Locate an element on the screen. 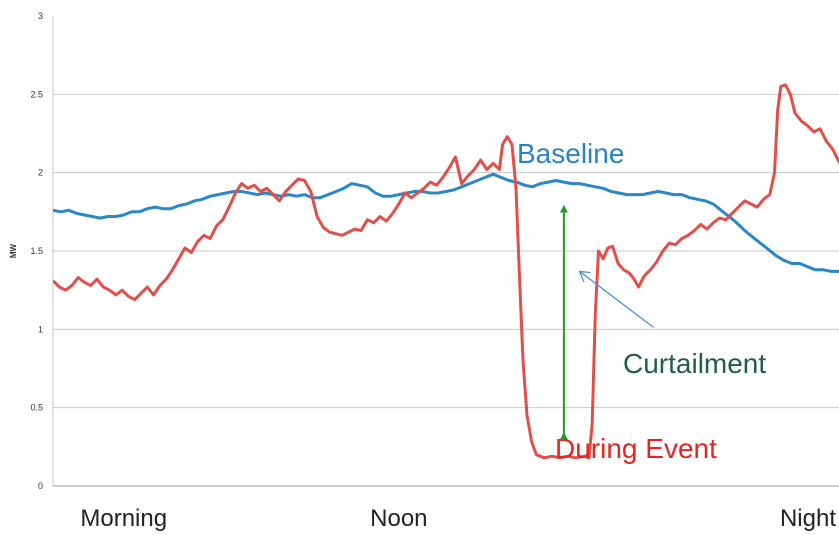 This screenshot has width=839, height=535. x-category-label: Night is located at coordinates (808, 518).